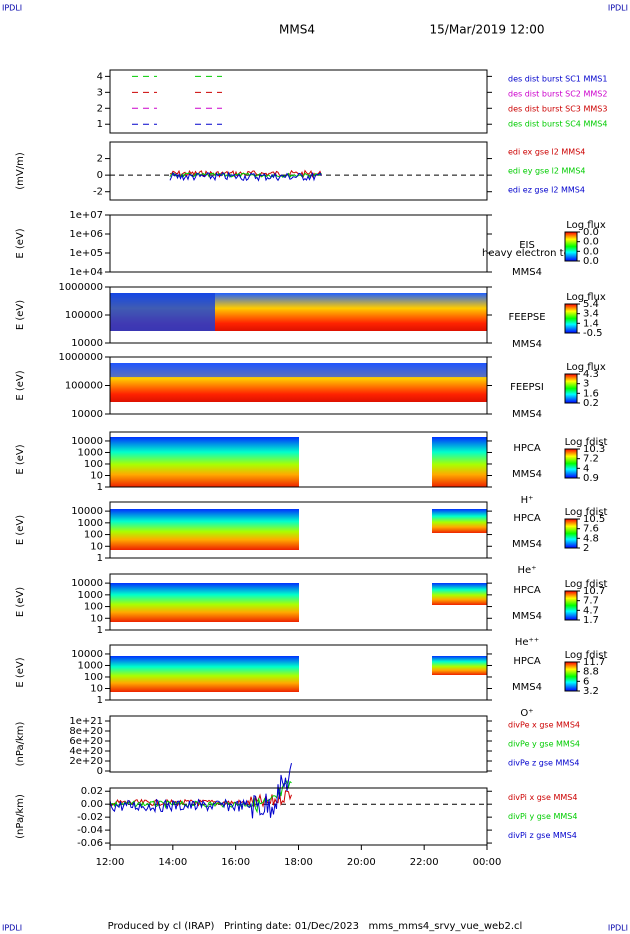  I want to click on colorbar-tick-label: 1.6, so click(591, 393).